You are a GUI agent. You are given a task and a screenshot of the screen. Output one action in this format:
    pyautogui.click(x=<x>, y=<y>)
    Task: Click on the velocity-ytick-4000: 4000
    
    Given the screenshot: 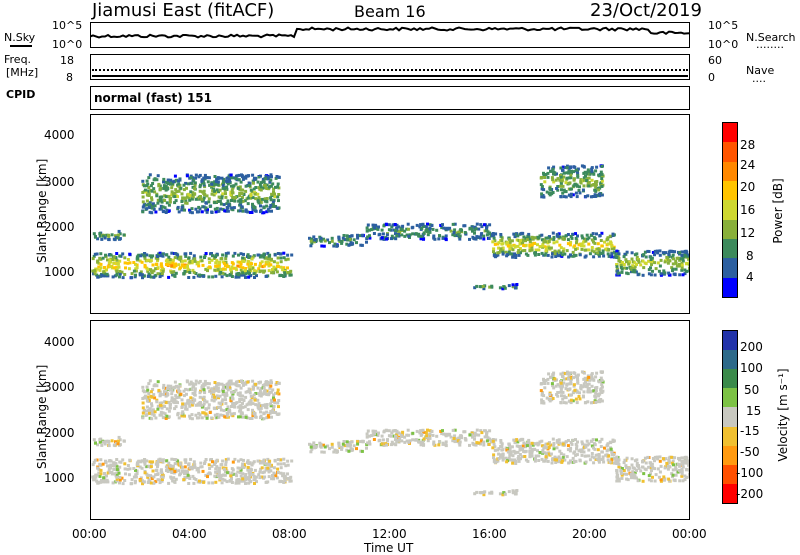 What is the action you would take?
    pyautogui.click(x=59, y=342)
    